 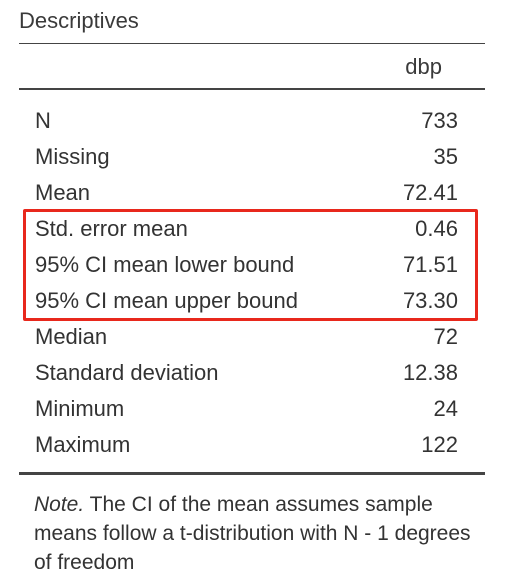 I want to click on row-value-missing: 35, so click(x=445, y=156).